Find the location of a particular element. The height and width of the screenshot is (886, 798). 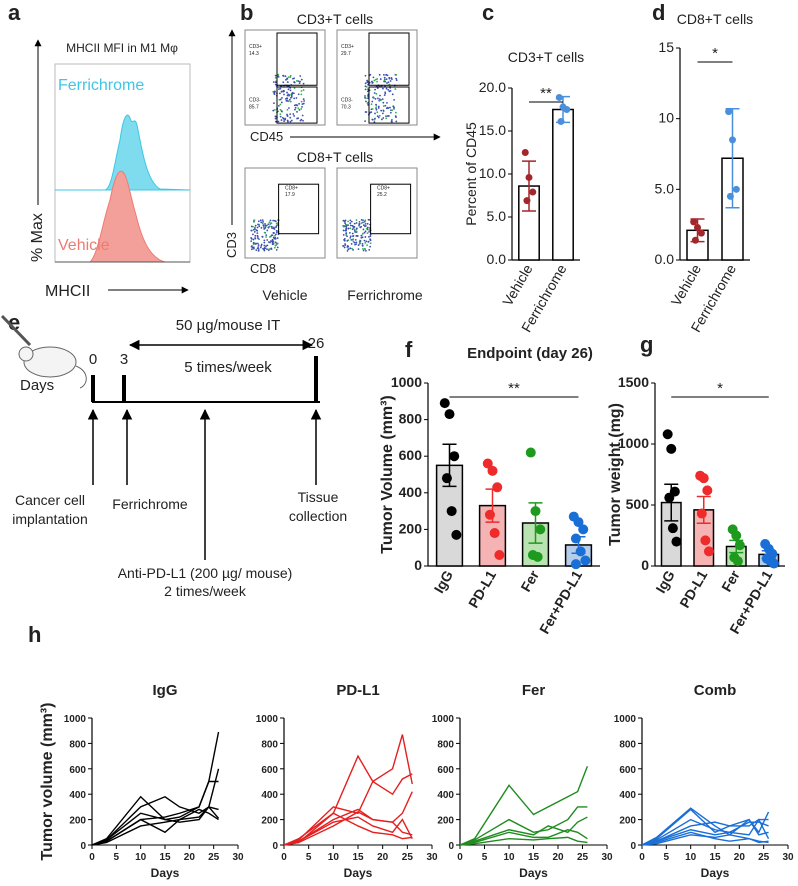

x-axis-label: CD45 is located at coordinates (266, 136).